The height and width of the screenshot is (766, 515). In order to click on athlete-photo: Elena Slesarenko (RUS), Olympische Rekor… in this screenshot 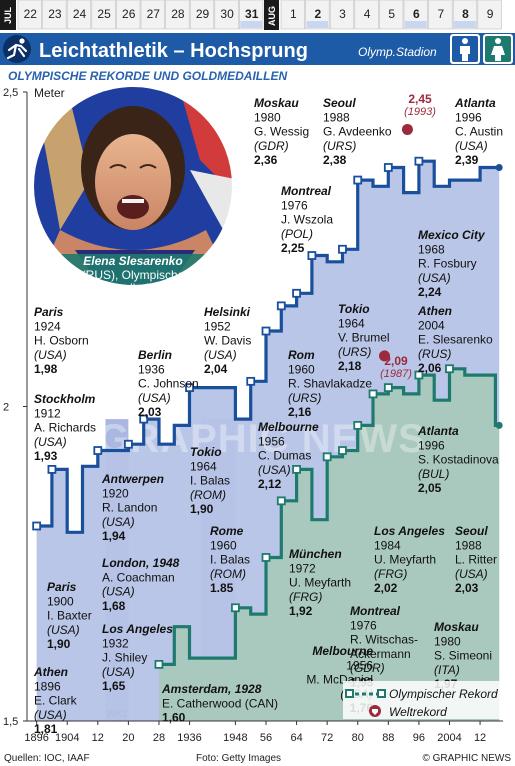, I will do `click(133, 190)`.